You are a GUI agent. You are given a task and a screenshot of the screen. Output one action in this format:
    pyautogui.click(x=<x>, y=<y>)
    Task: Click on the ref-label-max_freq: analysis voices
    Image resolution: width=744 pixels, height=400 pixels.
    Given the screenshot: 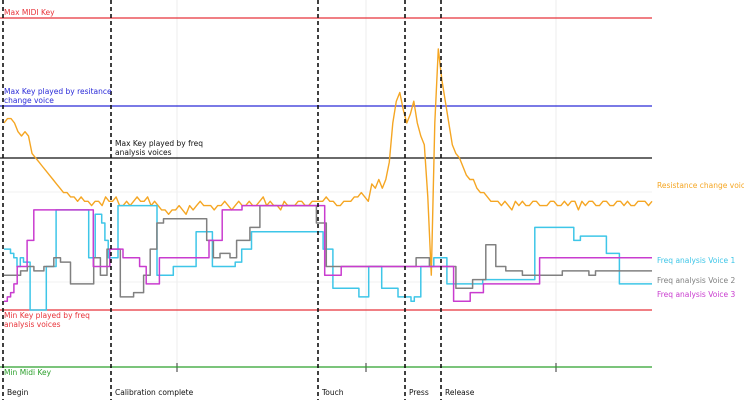 What is the action you would take?
    pyautogui.click(x=143, y=152)
    